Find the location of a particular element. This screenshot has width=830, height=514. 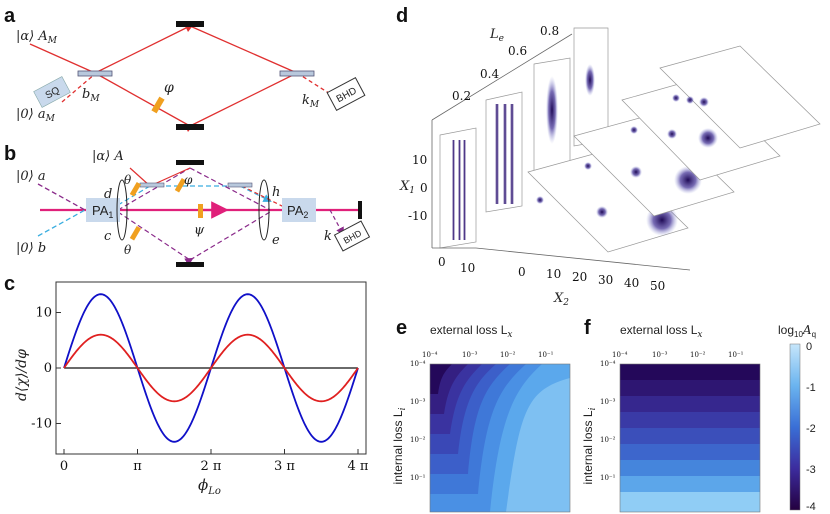

input-top-label: |α⟩ AM is located at coordinates (37, 37).